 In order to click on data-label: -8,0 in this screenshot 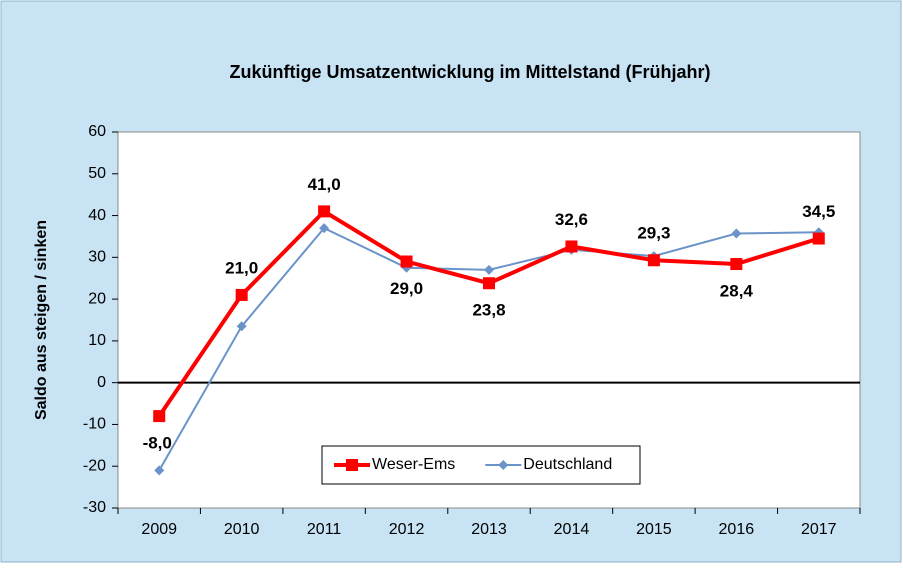, I will do `click(157, 443)`.